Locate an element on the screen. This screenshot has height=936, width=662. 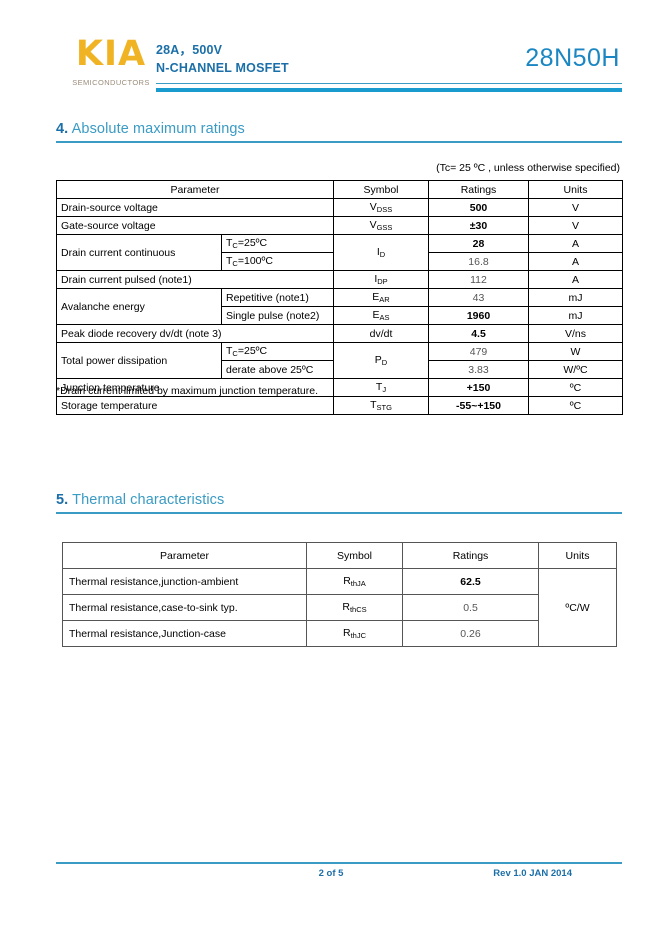
rating-pd: 479 is located at coordinates (478, 351).